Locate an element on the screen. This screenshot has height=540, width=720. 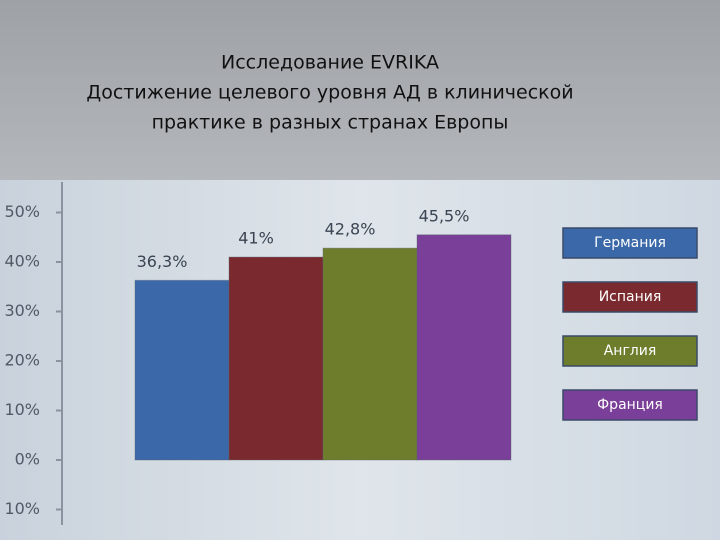
y-tick-label: 40% is located at coordinates (22, 261).